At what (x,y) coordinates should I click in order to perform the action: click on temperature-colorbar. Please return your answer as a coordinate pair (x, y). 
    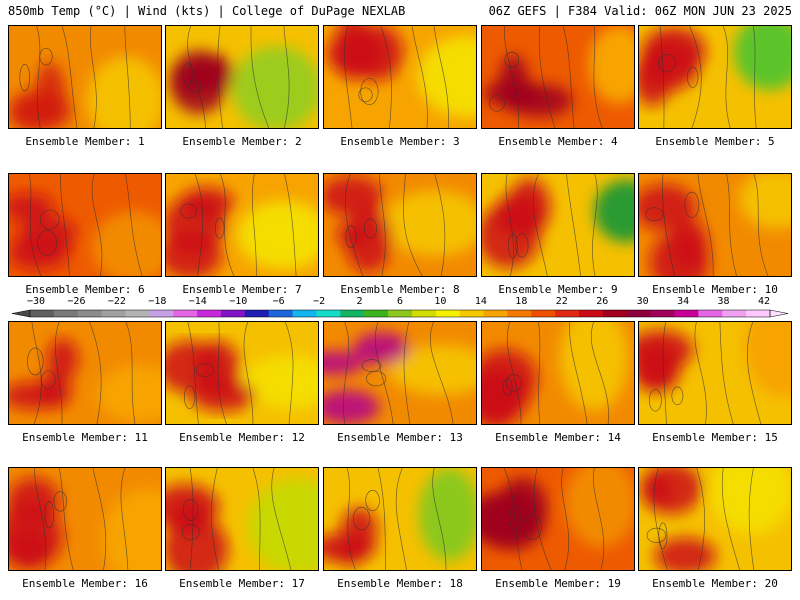
    Looking at the image, I should click on (400, 313).